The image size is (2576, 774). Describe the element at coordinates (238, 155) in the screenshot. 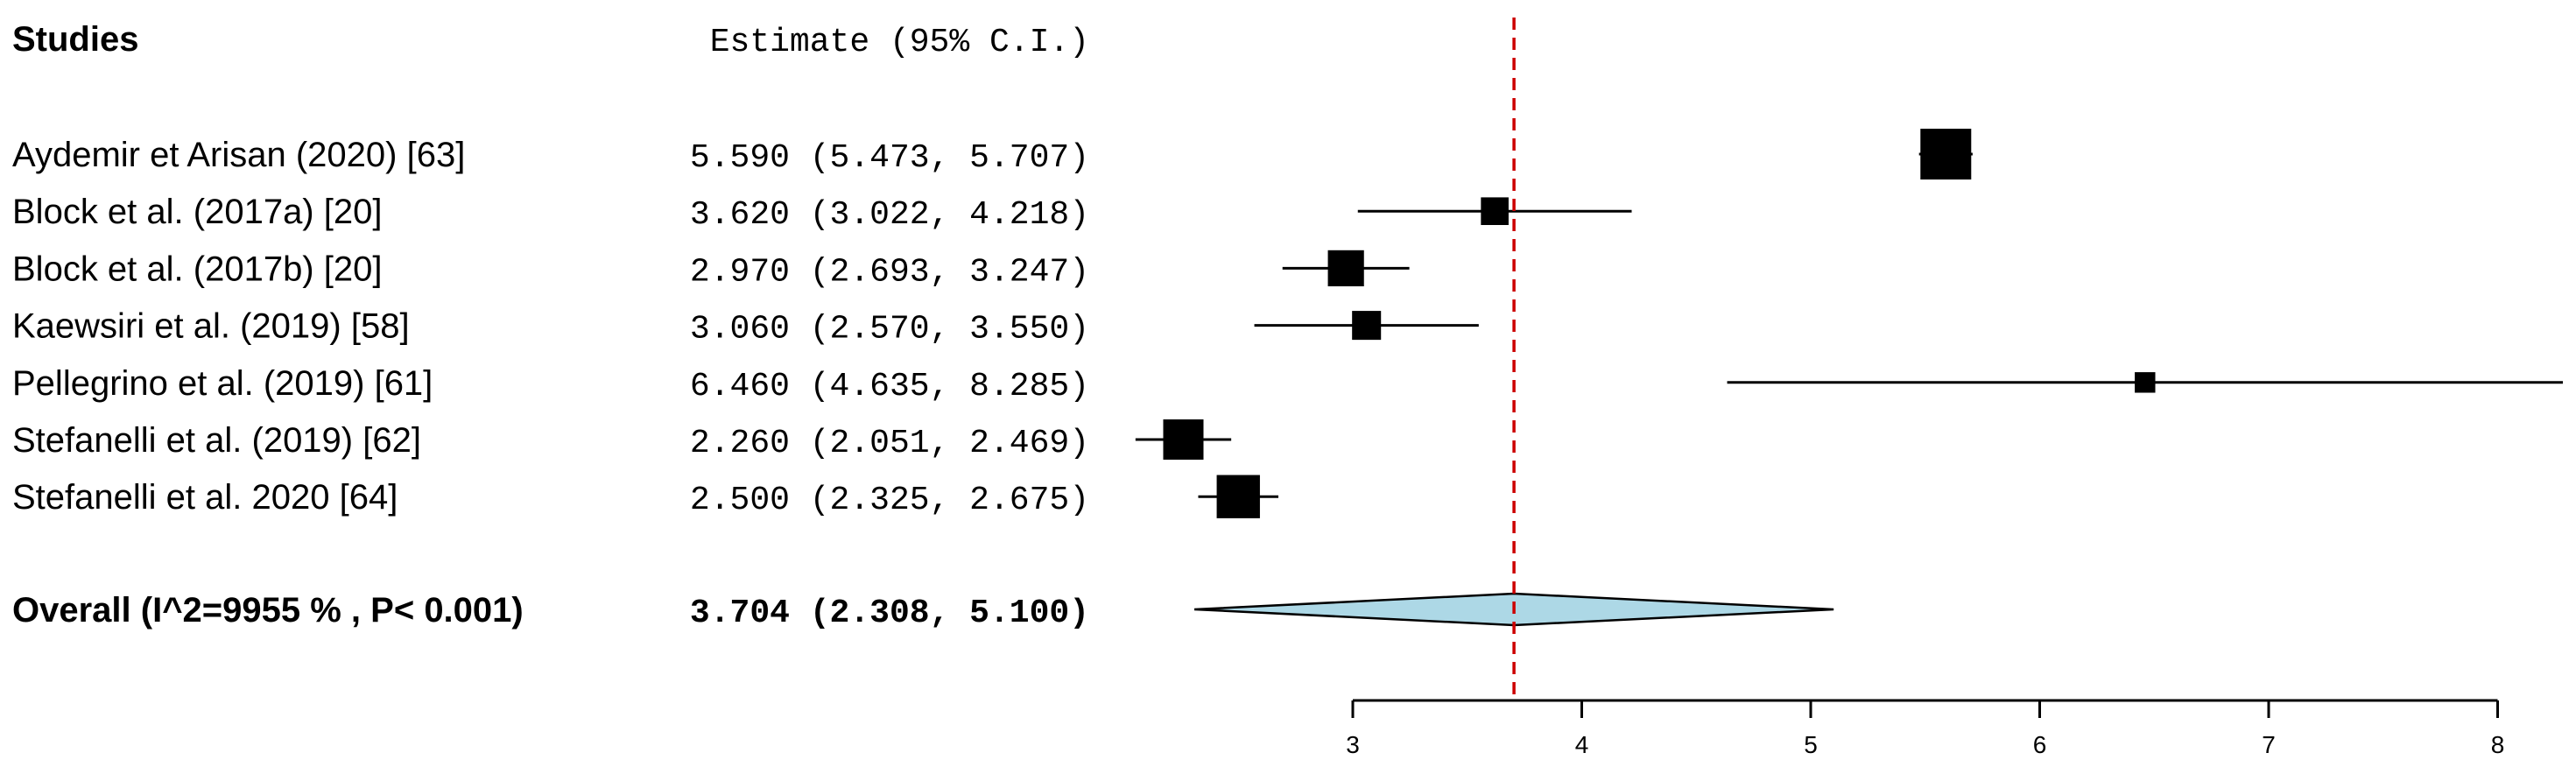

I see `study-label: Aydemir et Arisan (2020) [63]` at that location.